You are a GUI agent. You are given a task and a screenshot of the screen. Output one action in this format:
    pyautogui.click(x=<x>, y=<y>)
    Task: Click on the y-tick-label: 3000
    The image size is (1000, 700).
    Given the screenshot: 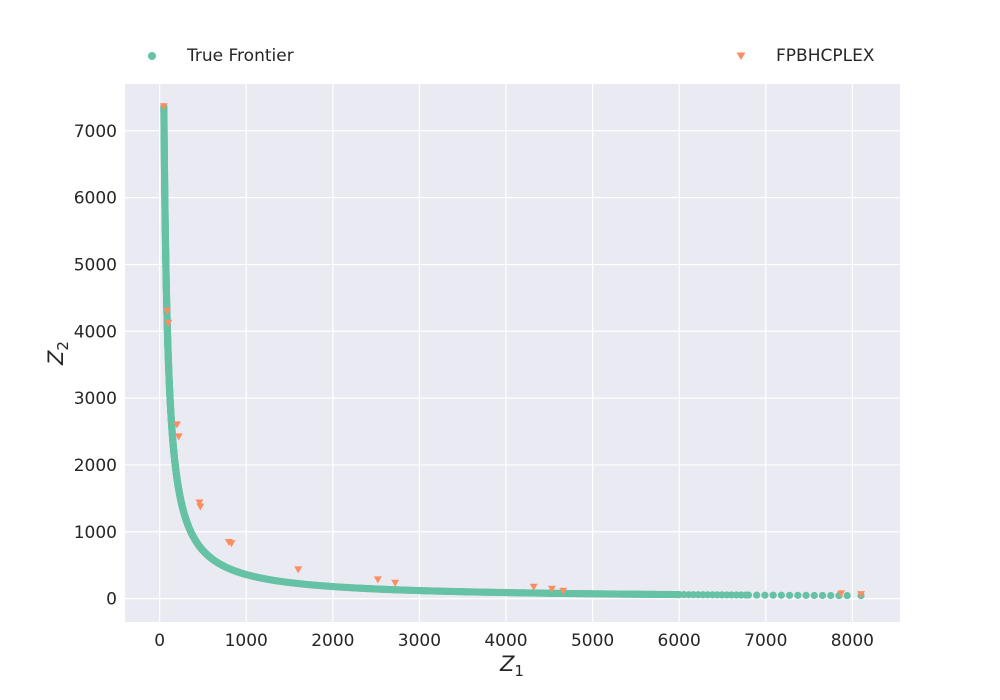 What is the action you would take?
    pyautogui.click(x=95, y=399)
    